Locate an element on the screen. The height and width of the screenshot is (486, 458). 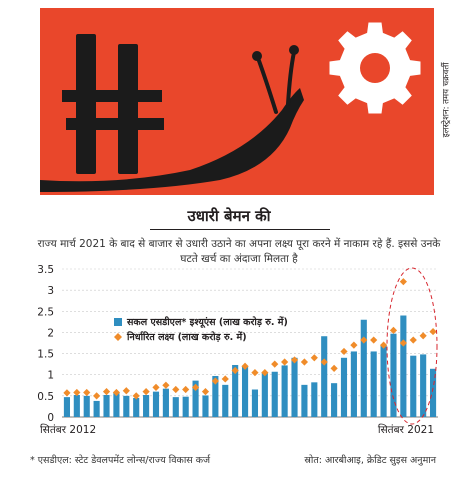
x-axis-ticks: सितंबर 2012 सितंबर 2021 is located at coordinates (237, 429).